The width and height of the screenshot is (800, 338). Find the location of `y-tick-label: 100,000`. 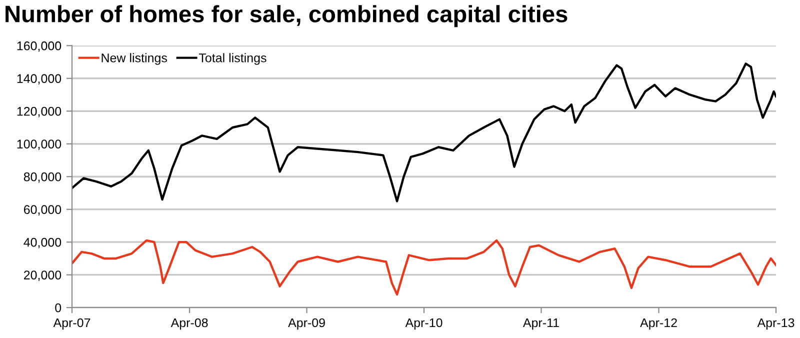

y-tick-label: 100,000 is located at coordinates (39, 145).